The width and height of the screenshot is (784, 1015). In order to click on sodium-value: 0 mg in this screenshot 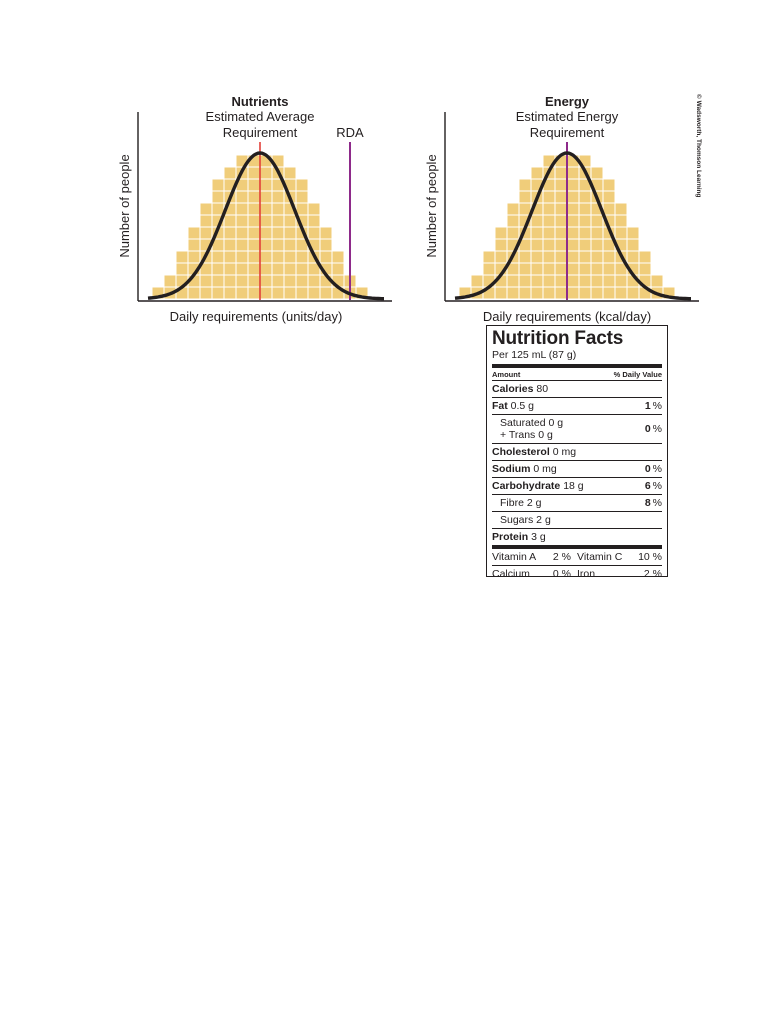, I will do `click(545, 468)`.